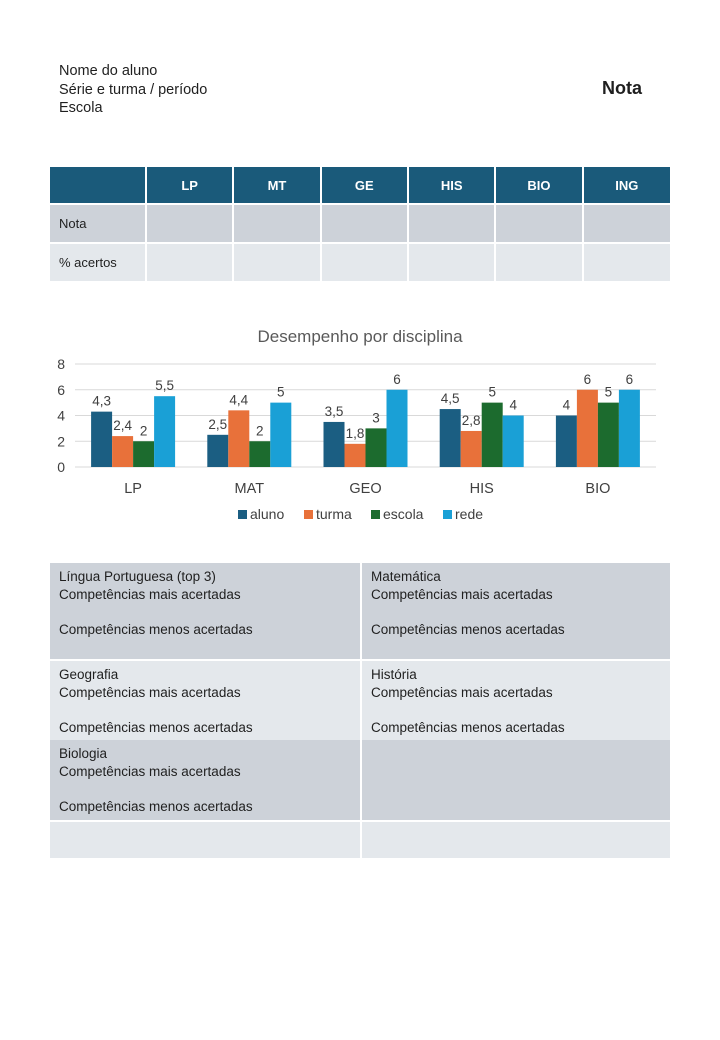 The image size is (720, 1040). What do you see at coordinates (260, 430) in the screenshot?
I see `data-label: 2` at bounding box center [260, 430].